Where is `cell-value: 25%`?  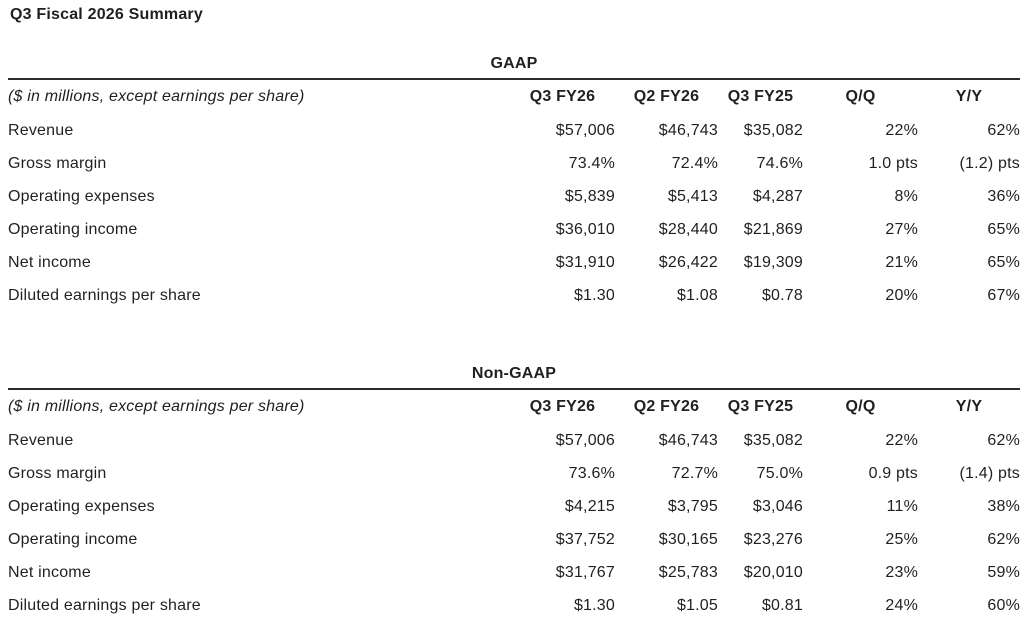
cell-value: 25% is located at coordinates (901, 539).